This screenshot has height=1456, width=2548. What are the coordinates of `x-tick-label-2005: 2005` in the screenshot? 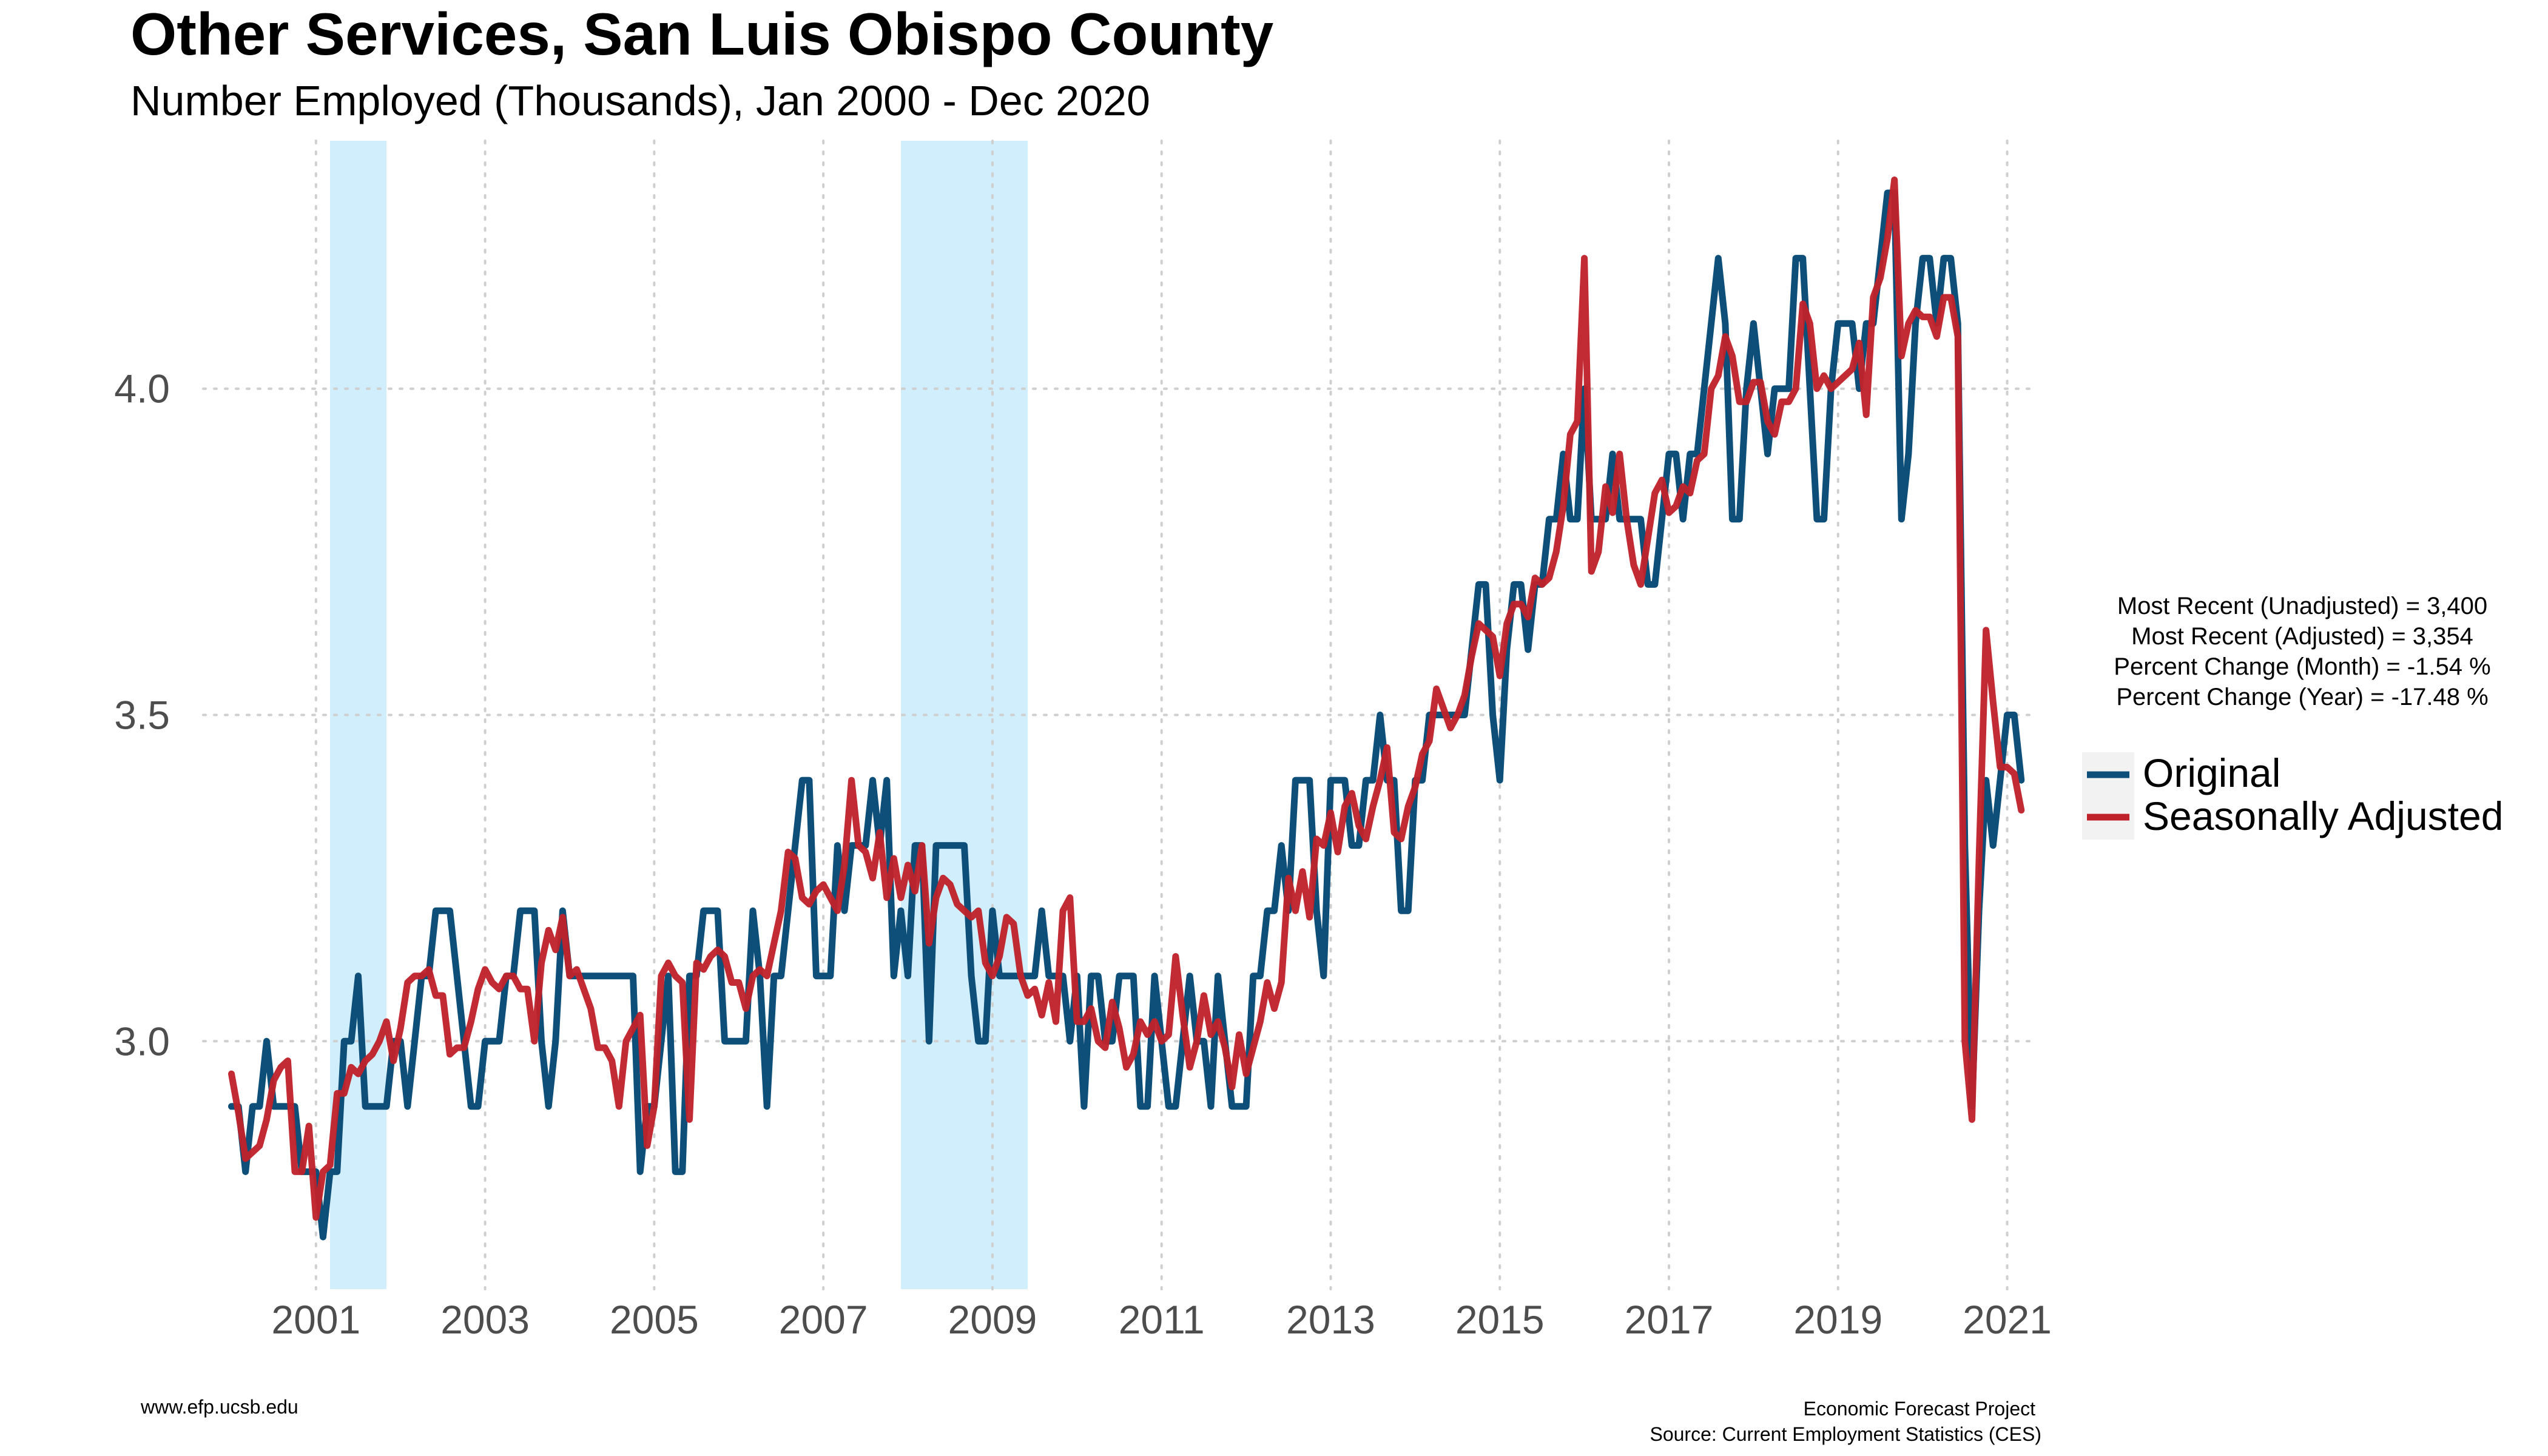 It's located at (654, 1319).